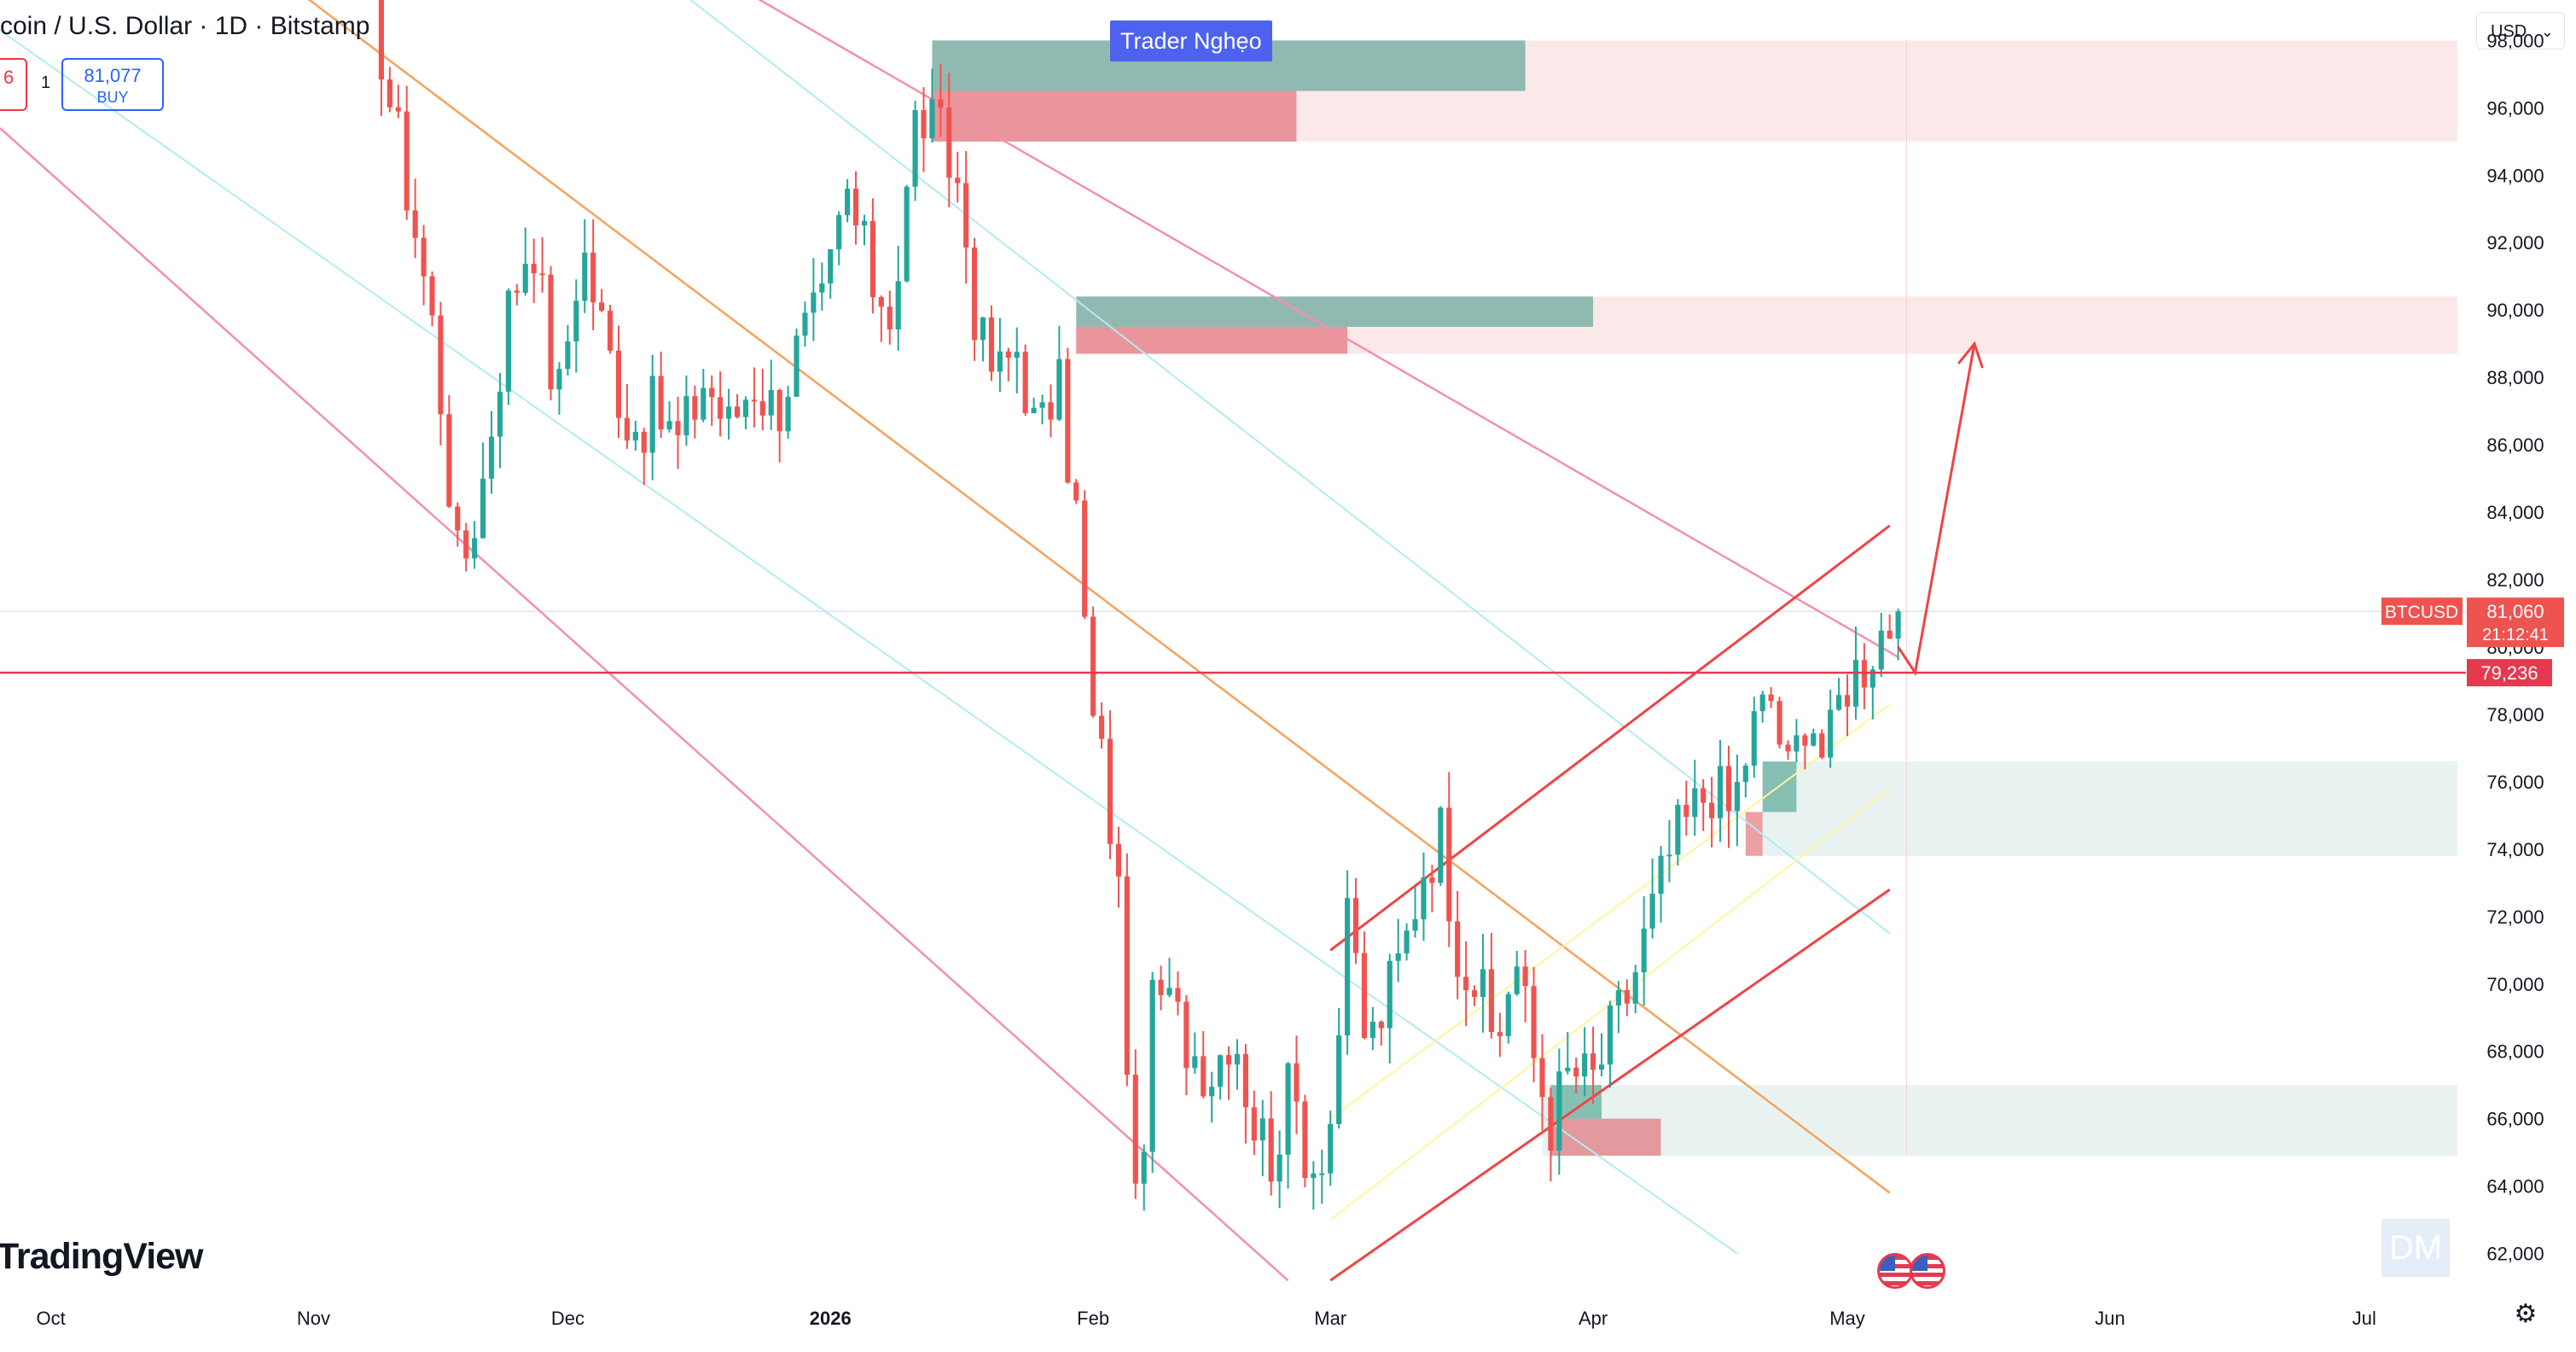 This screenshot has width=2576, height=1352. What do you see at coordinates (2364, 1318) in the screenshot?
I see `time-tick-label: Jul` at bounding box center [2364, 1318].